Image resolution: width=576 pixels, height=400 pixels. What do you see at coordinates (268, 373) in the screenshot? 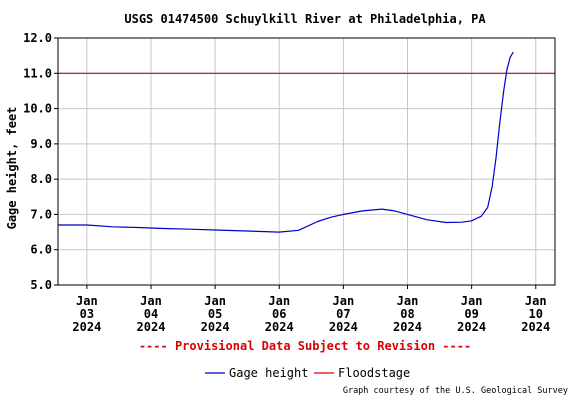
I see `legend-gage-label: Gage height` at bounding box center [268, 373].